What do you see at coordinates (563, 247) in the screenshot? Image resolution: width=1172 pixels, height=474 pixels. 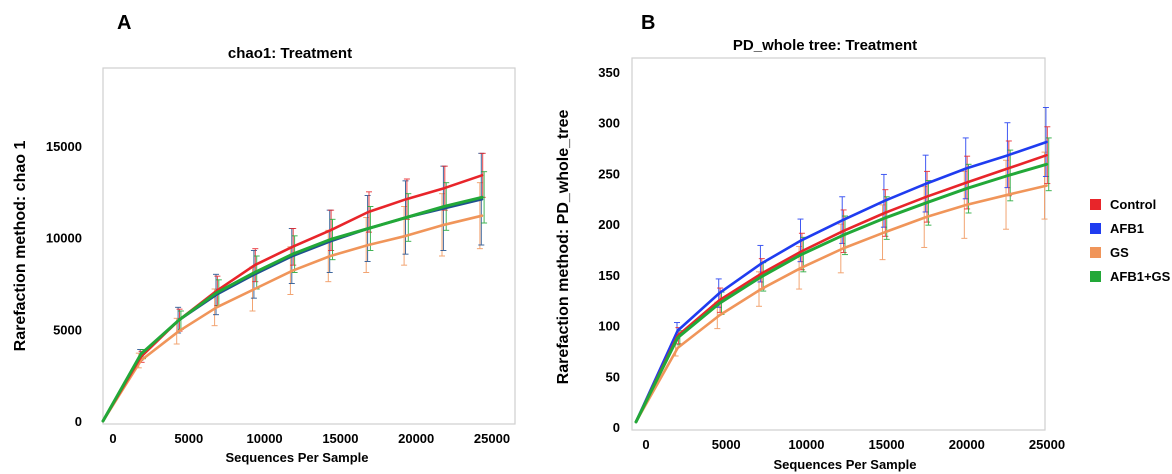 I see `y-axis-label-b: Rarefaction method: PD_whole_tree` at bounding box center [563, 247].